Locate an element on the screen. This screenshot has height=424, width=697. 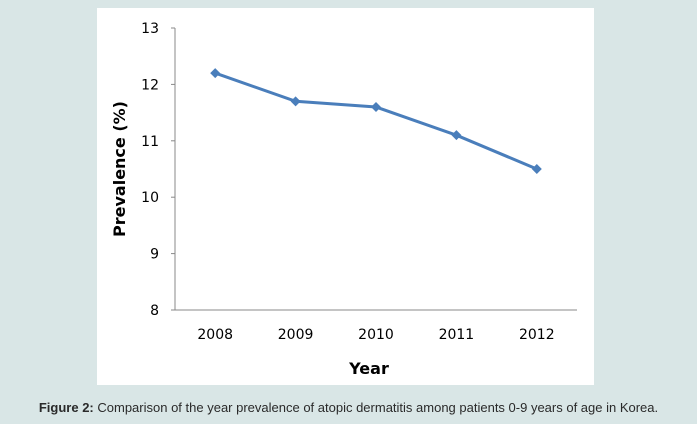
x-tick-labels: 2008 2009 2010 2011 2012 is located at coordinates (375, 335).